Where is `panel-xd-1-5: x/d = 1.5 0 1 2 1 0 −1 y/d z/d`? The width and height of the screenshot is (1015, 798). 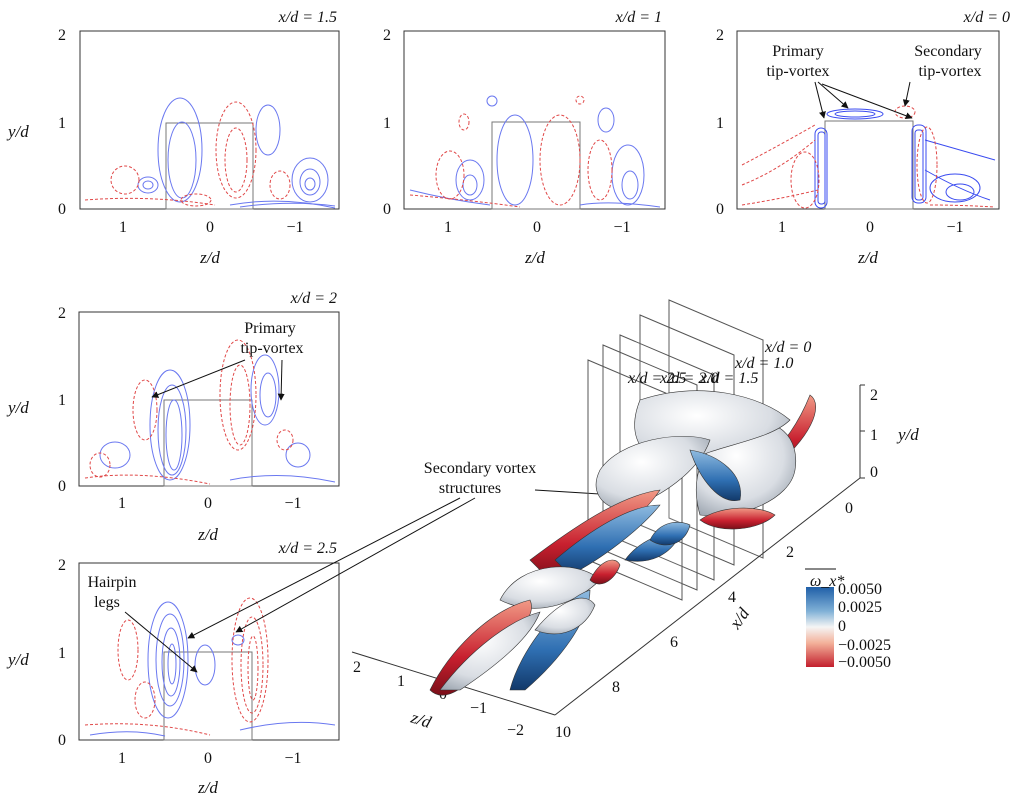
panel-xd-1-5: x/d = 1.5 0 1 2 1 0 −1 y/d z/d is located at coordinates (173, 138).